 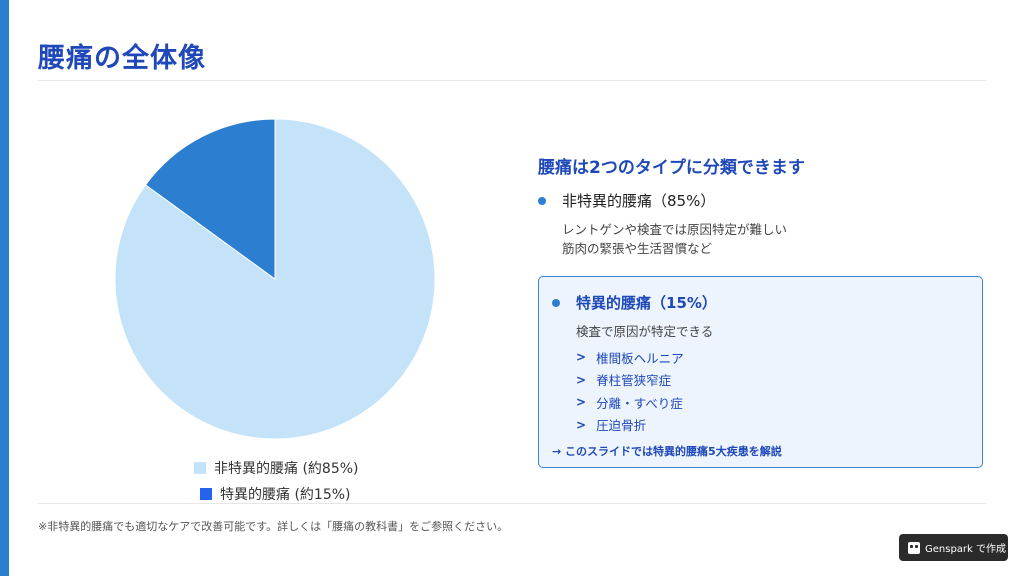 I want to click on list-item: > 分離・すべり症, so click(x=779, y=402).